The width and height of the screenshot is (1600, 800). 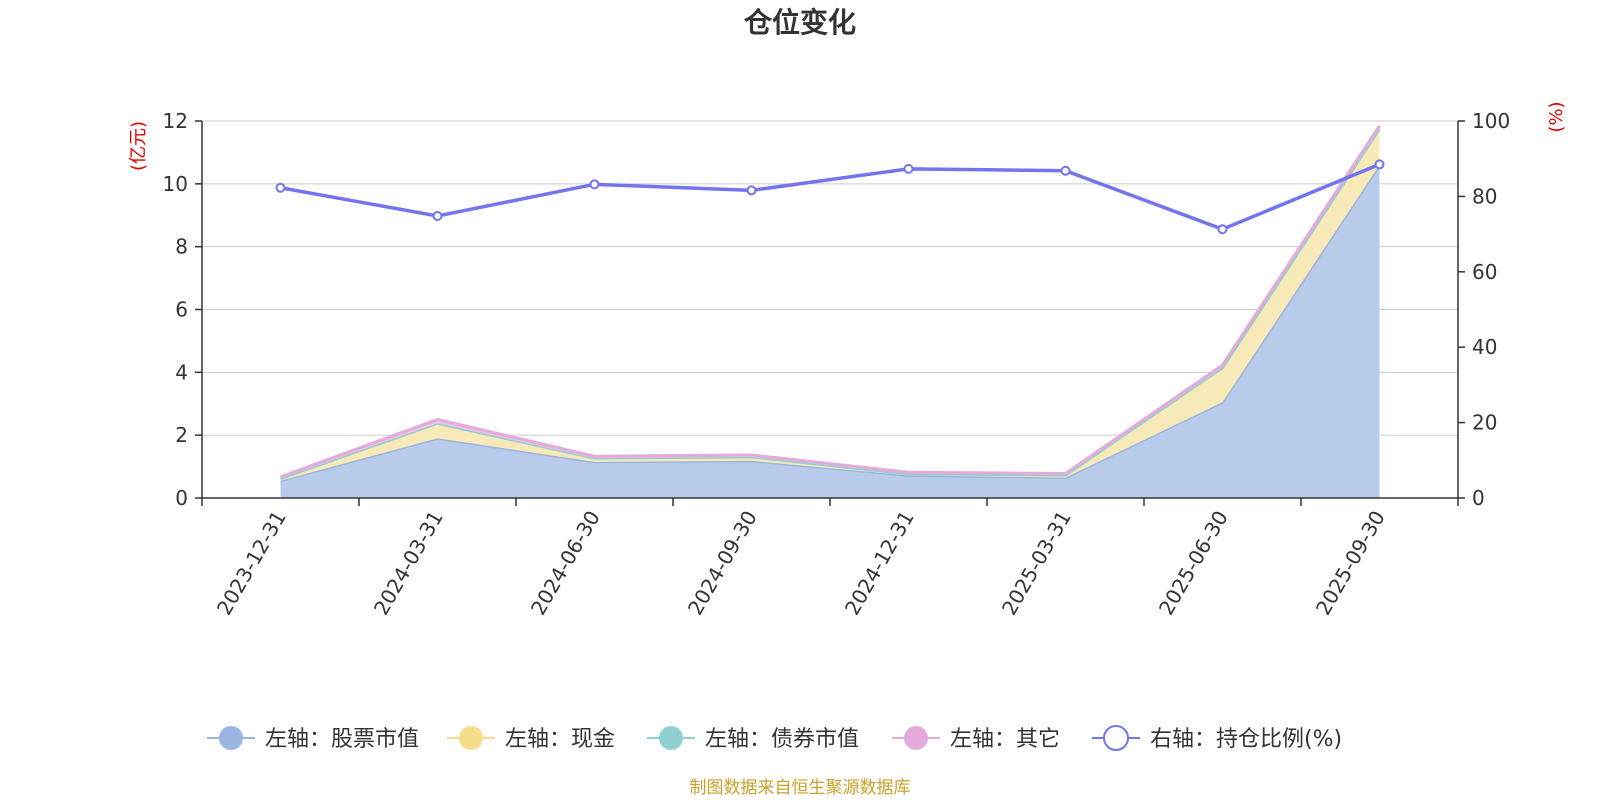 I want to click on x-axis-tick-label: 2025-03-31, so click(x=1036, y=563).